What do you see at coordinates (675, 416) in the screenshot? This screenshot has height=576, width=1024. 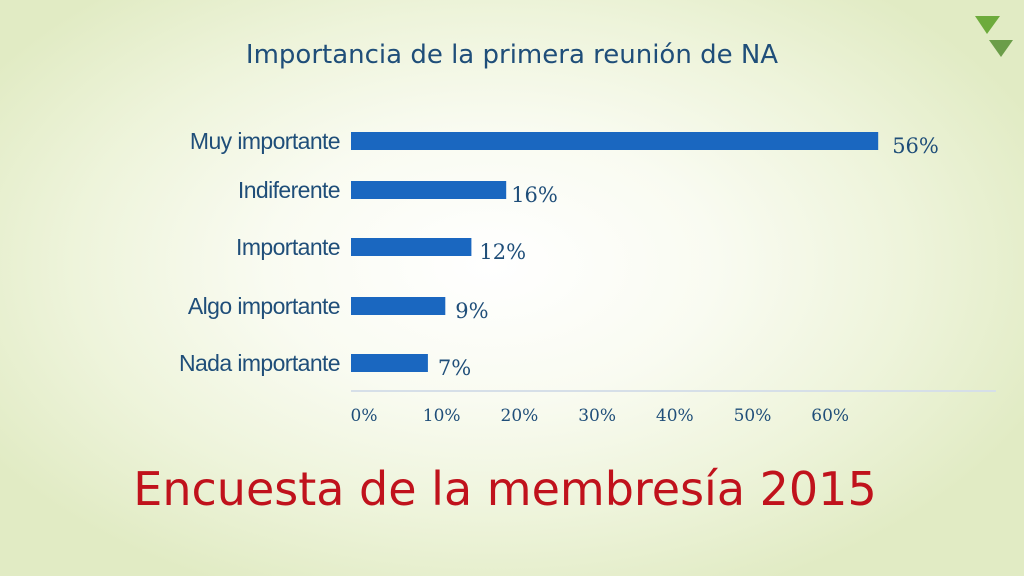 I see `x-tick-label: 40%` at bounding box center [675, 416].